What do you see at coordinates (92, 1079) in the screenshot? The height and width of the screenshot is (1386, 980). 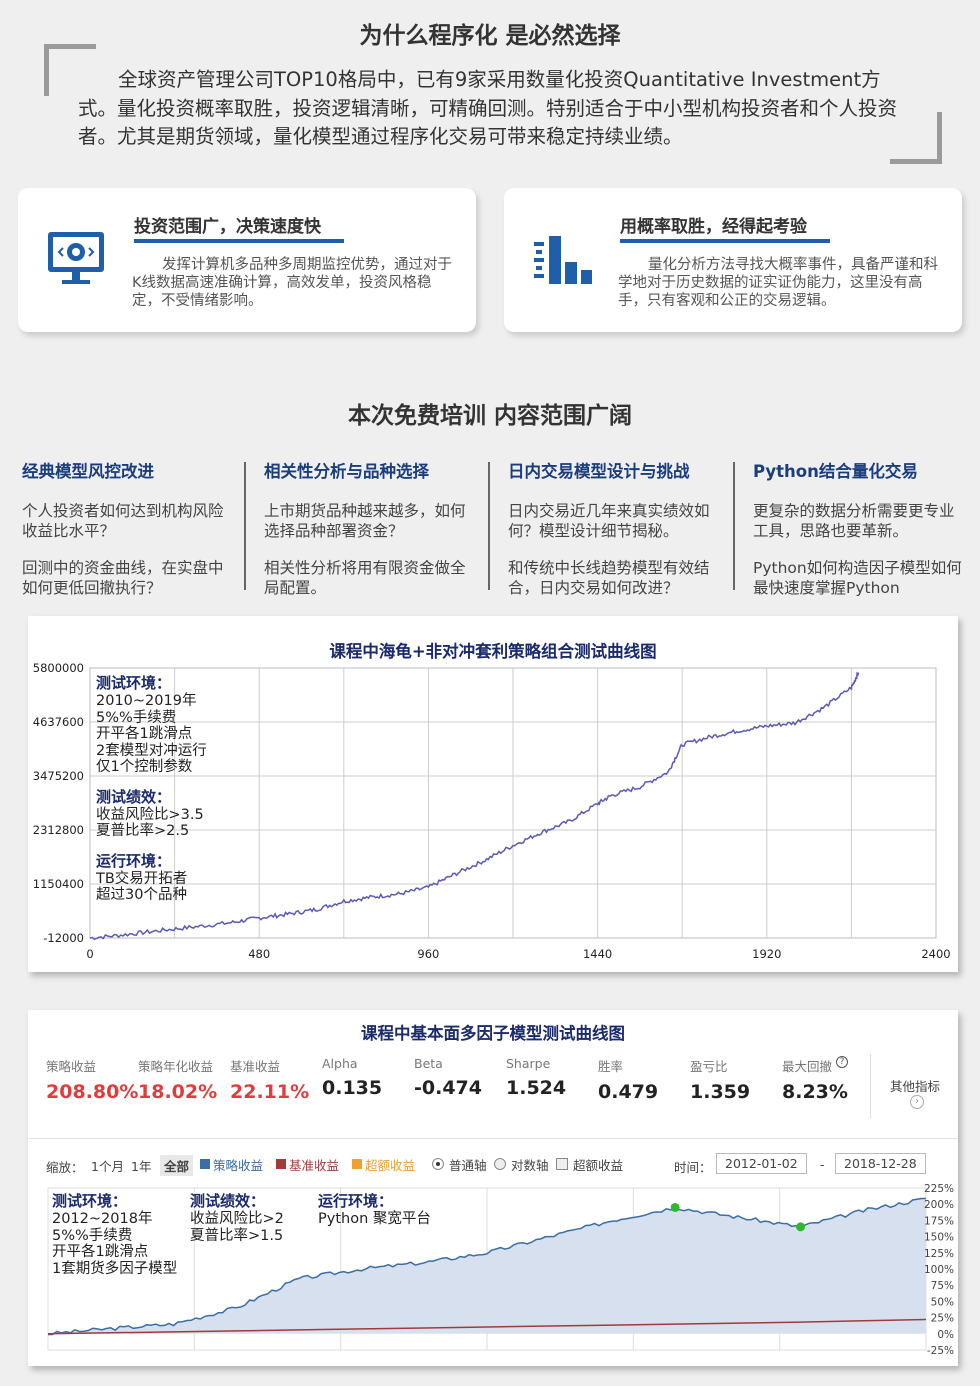 I see `metric-item: 策略收益 208.80%` at bounding box center [92, 1079].